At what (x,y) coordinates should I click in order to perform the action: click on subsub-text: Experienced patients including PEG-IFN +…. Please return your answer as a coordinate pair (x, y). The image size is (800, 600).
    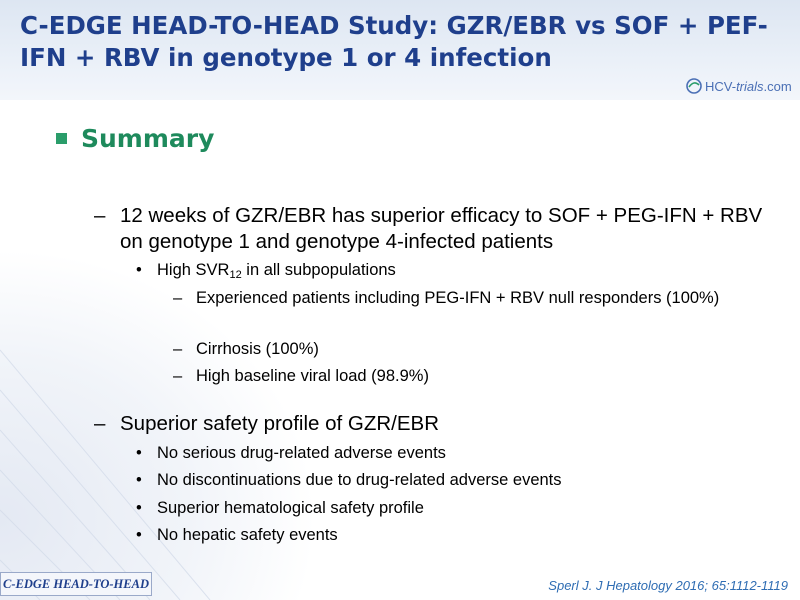
    Looking at the image, I should click on (458, 298).